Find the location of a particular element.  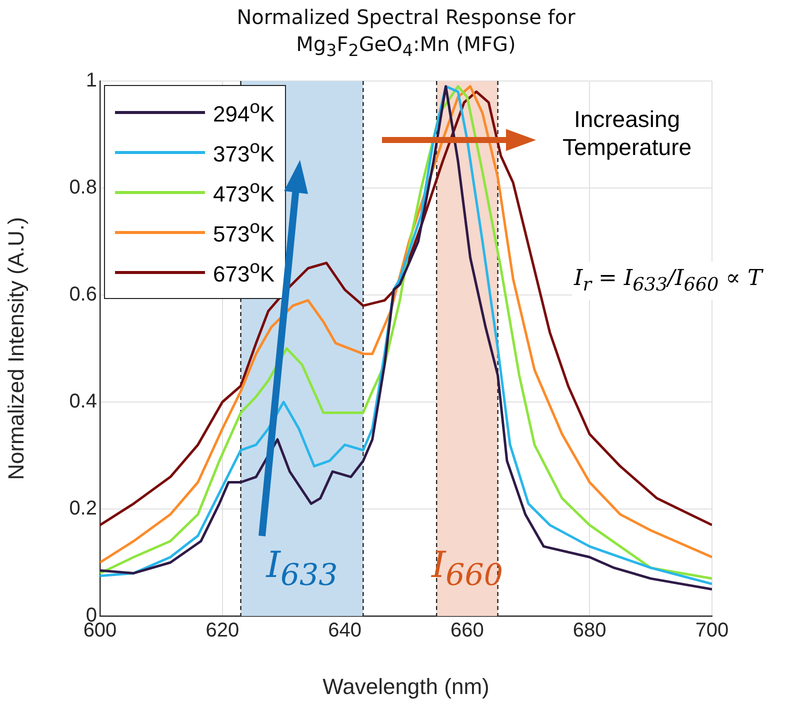

x-axis-title: Wavelength (nm) is located at coordinates (406, 686).